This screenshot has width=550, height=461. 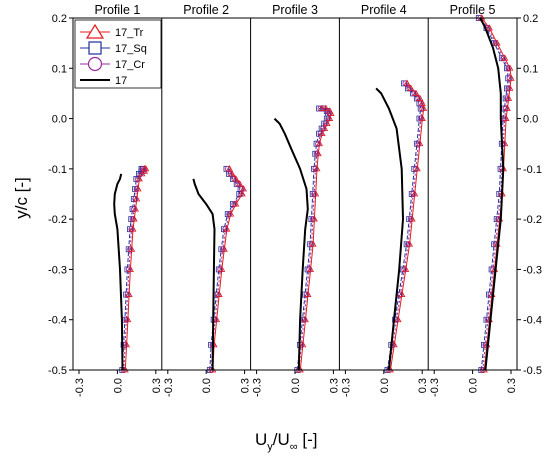 What do you see at coordinates (532, 270) in the screenshot?
I see `y-tick-label-right: -0.3` at bounding box center [532, 270].